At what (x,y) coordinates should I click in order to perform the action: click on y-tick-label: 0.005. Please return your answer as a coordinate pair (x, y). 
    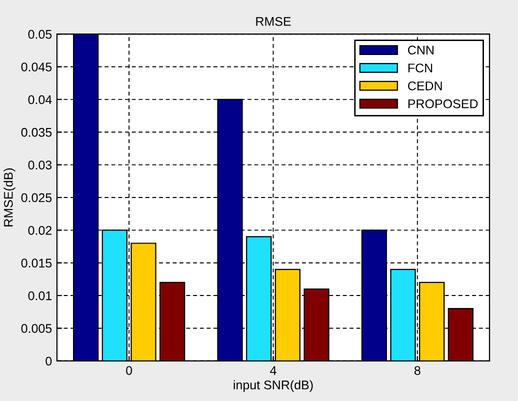
    Looking at the image, I should click on (36, 328).